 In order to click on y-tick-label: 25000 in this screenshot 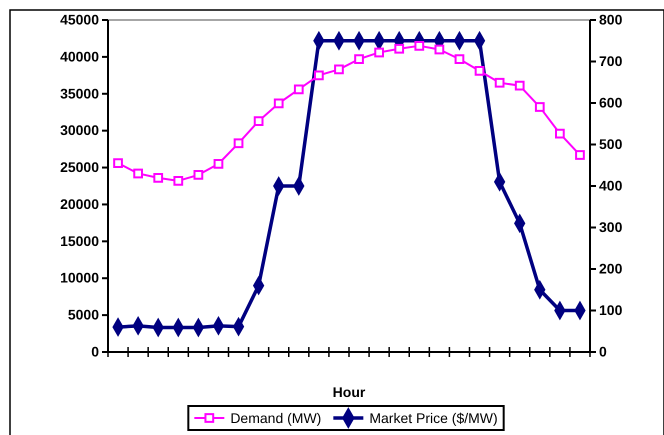, I will do `click(80, 167)`.